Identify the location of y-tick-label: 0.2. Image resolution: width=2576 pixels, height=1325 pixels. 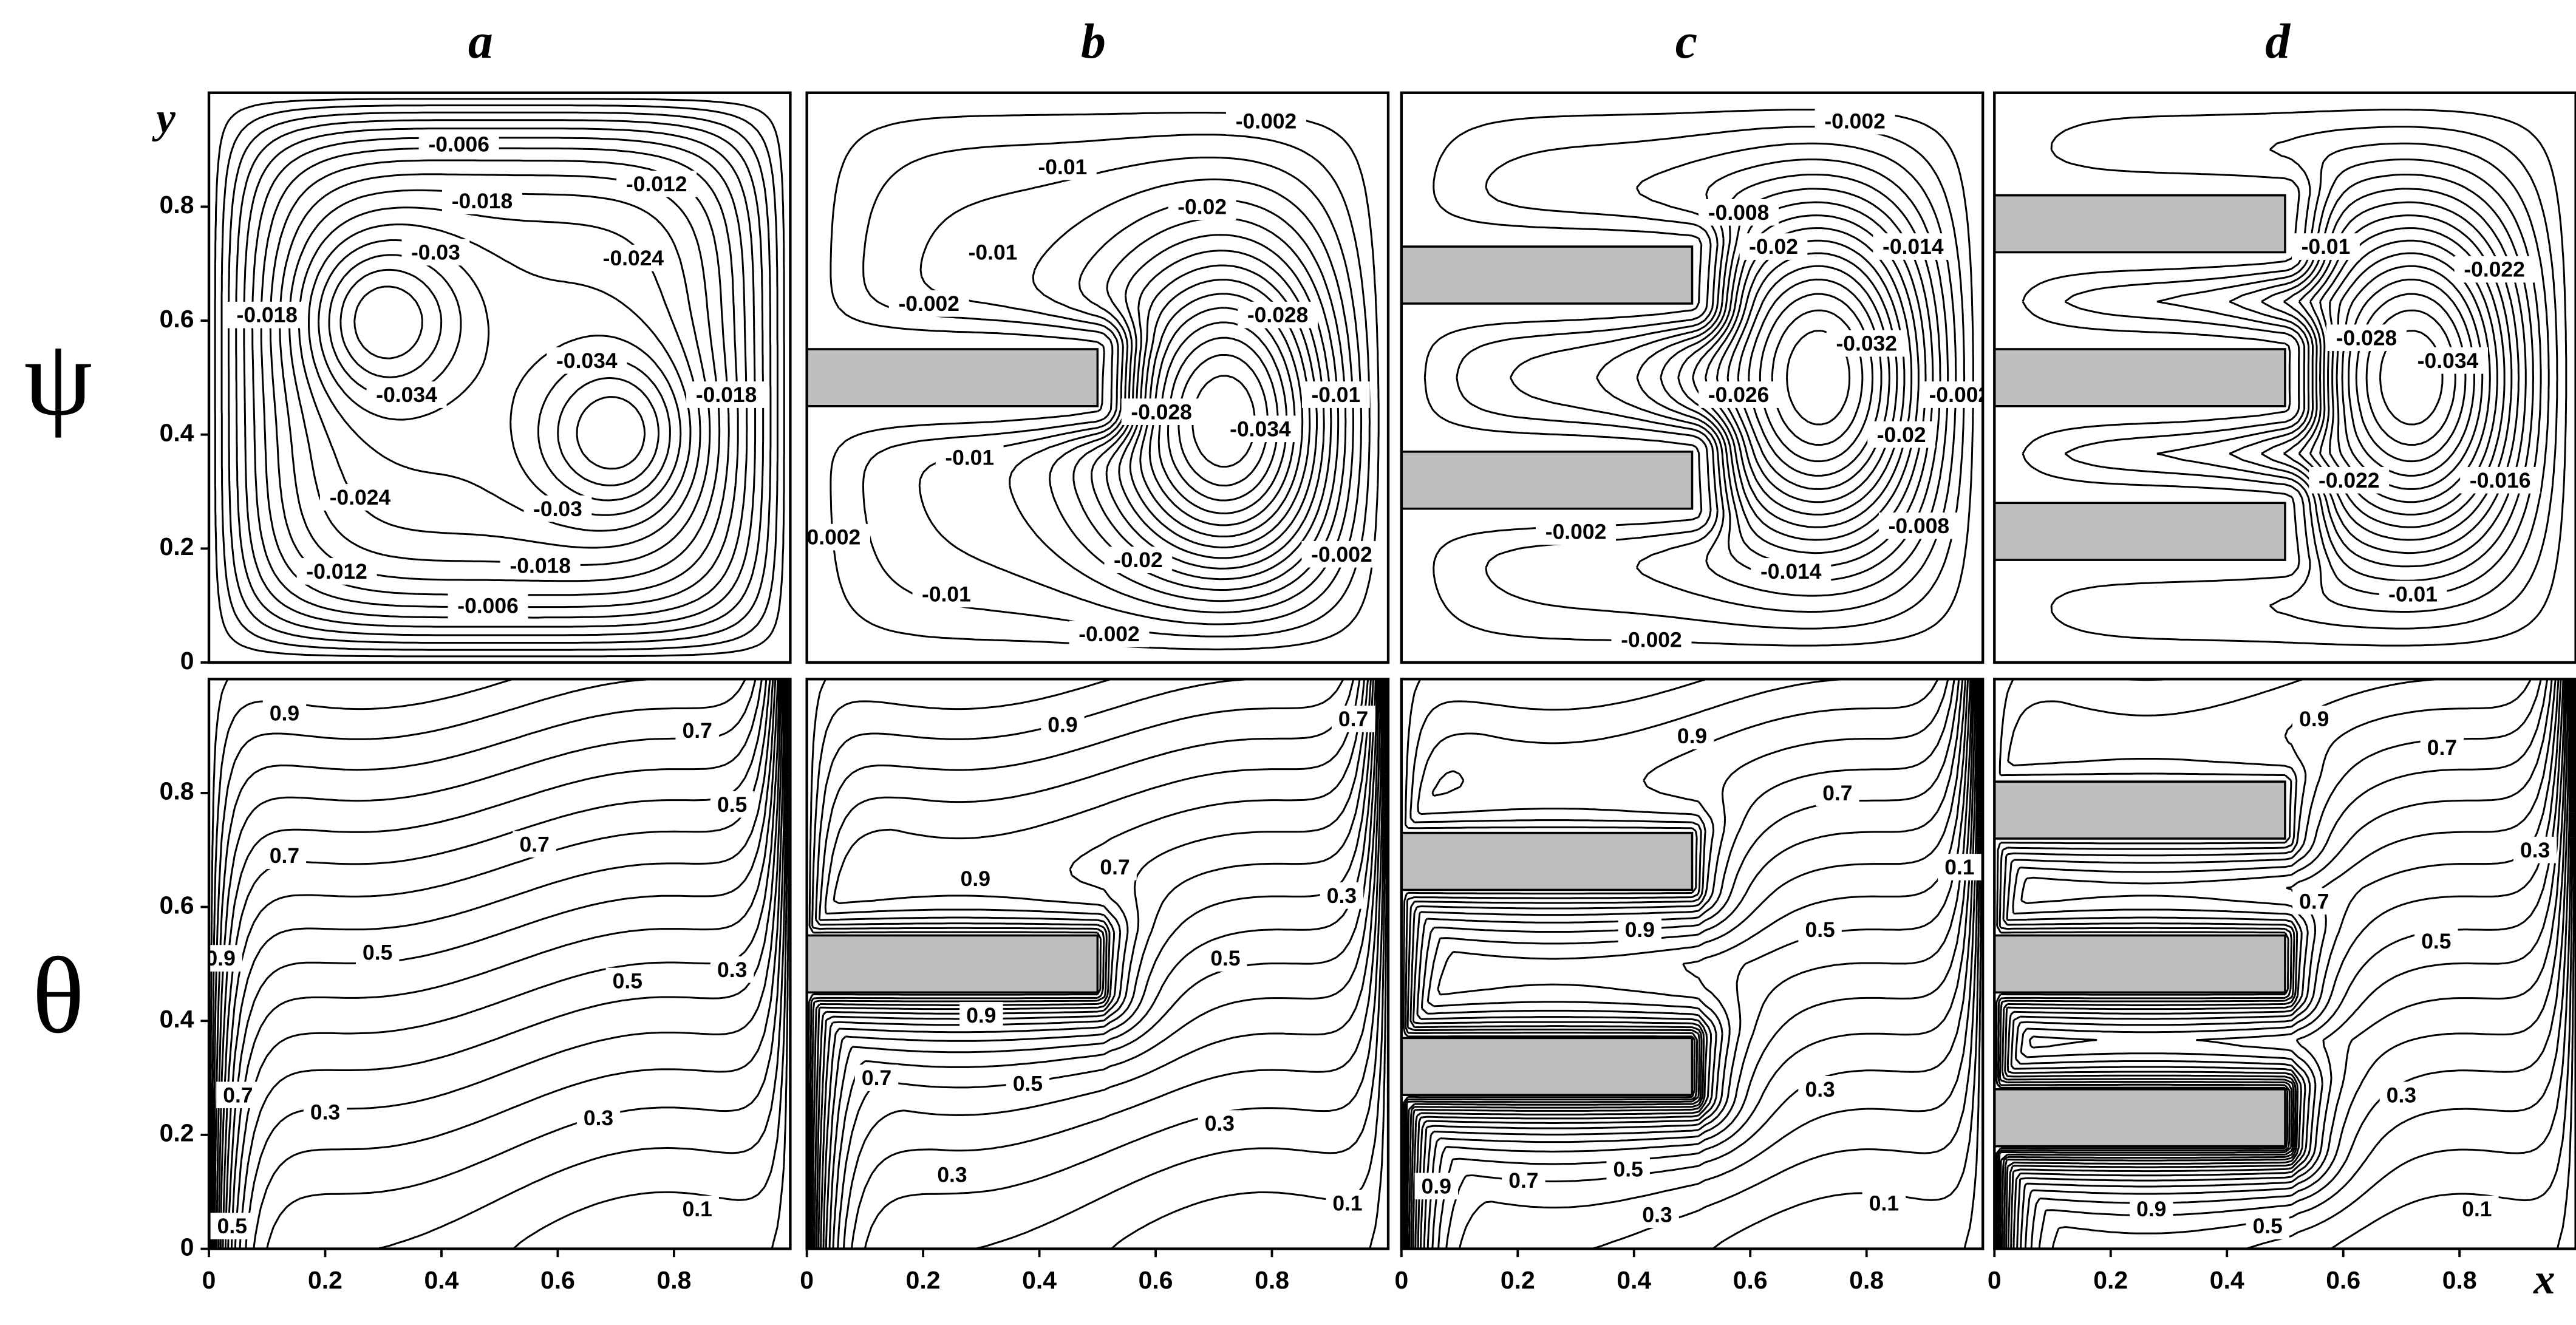
(177, 546).